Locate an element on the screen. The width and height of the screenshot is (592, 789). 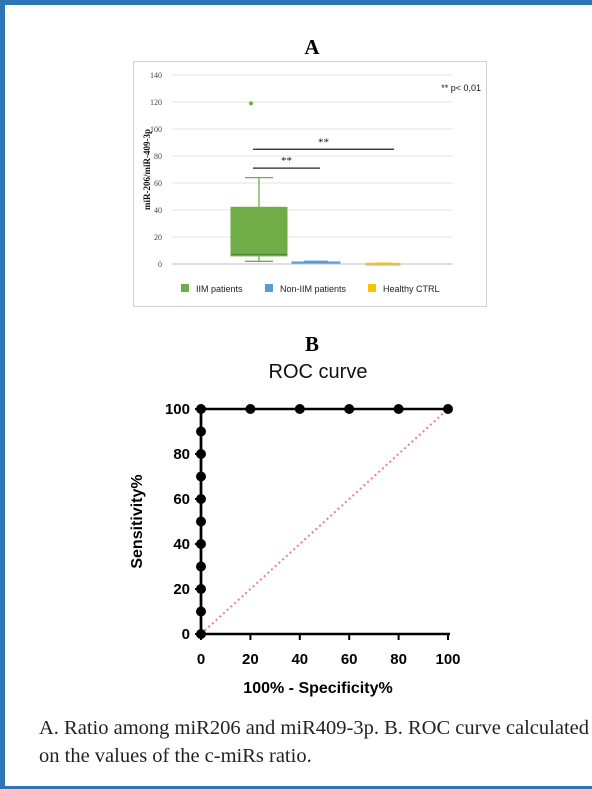
panel-a-label: A is located at coordinates (312, 47).